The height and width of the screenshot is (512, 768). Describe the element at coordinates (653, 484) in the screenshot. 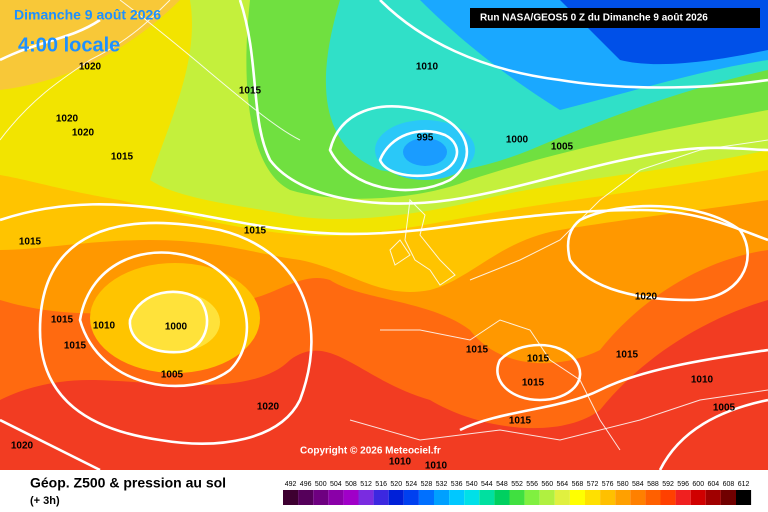

I see `scale-label: 588` at that location.